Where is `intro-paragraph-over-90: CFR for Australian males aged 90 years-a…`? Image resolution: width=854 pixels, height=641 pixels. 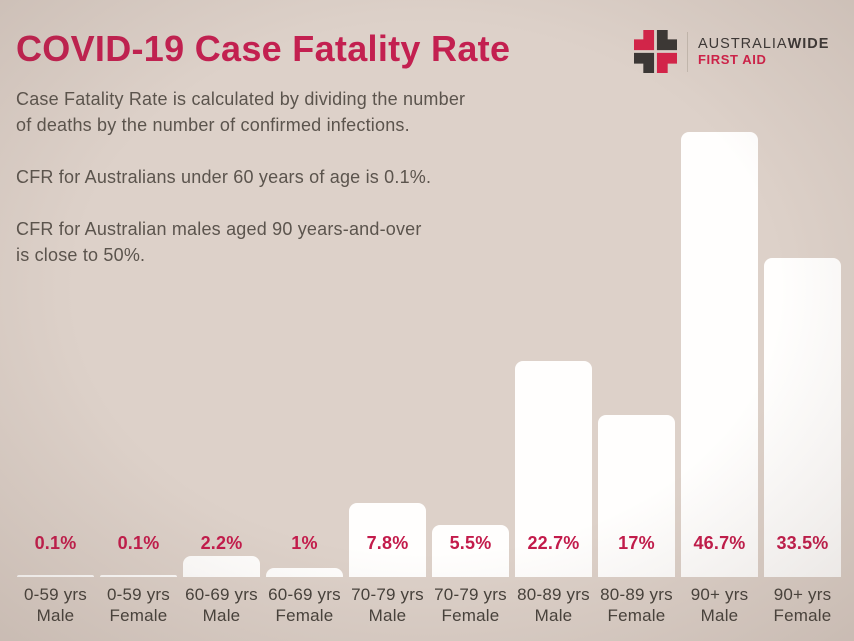
intro-paragraph-over-90: CFR for Australian males aged 90 years-a… is located at coordinates (219, 242).